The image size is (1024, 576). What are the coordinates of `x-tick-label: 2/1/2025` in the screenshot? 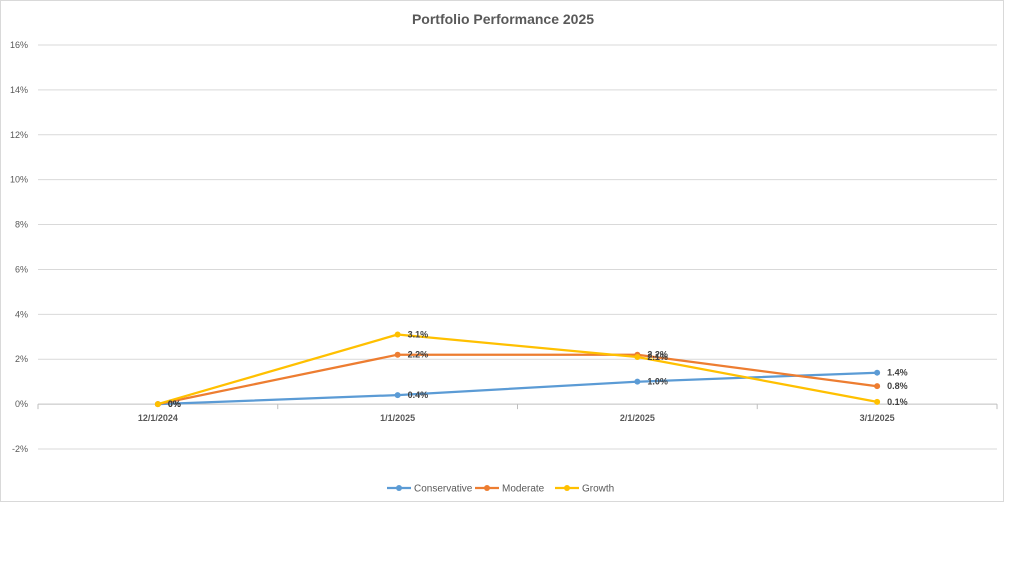 It's located at (637, 418).